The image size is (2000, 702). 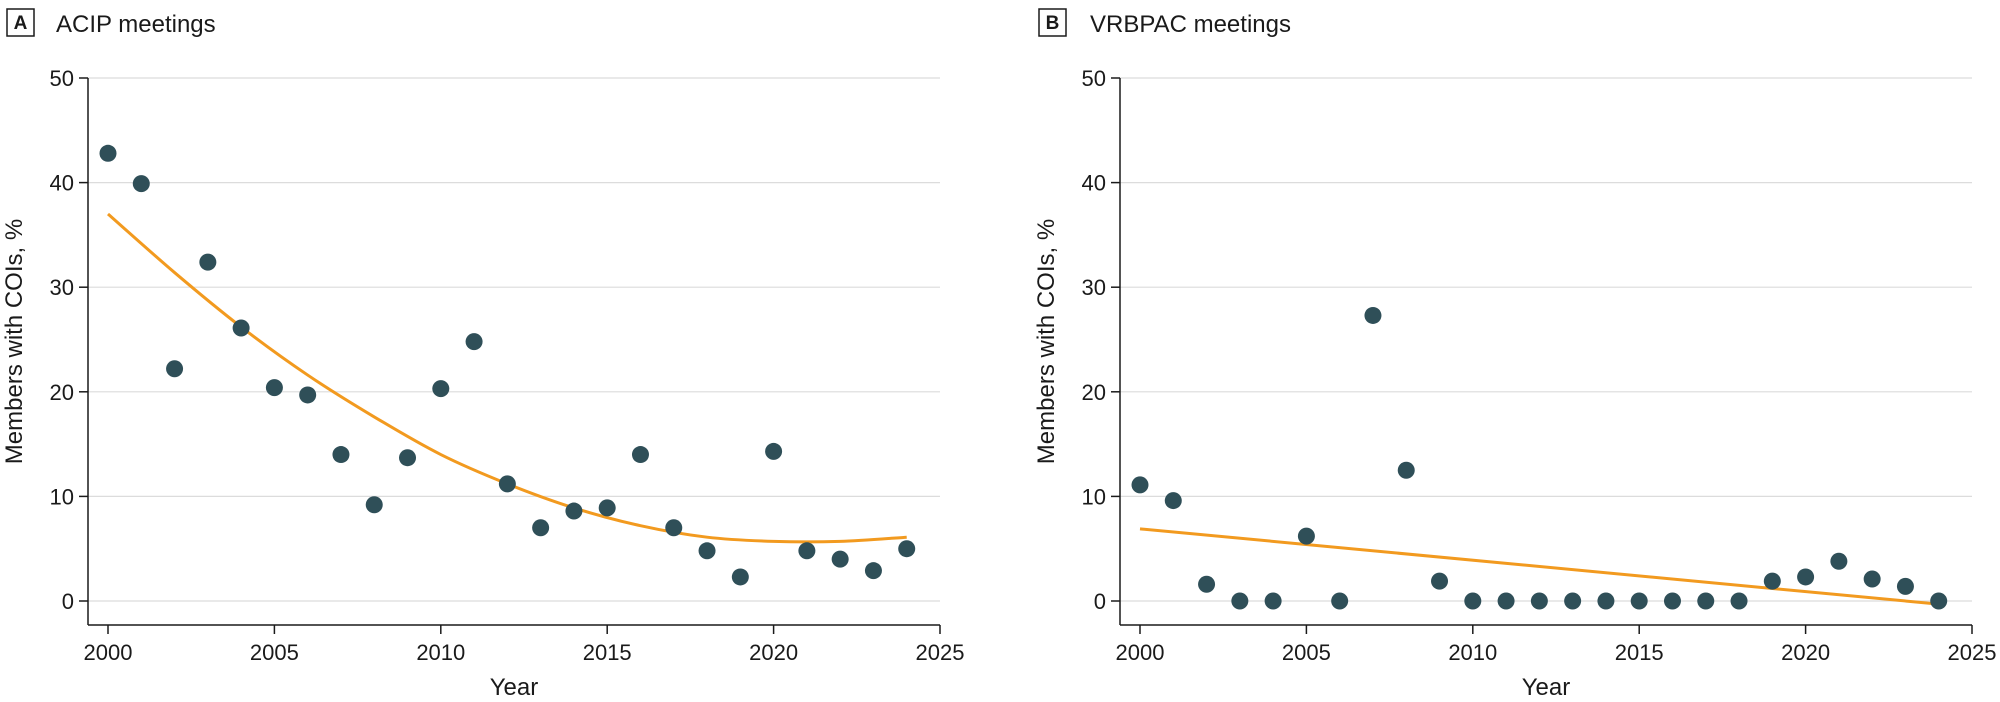 What do you see at coordinates (1556, 645) in the screenshot?
I see `panel-b-x-ticks: 2000 2005 2010 2015 2020 2025` at bounding box center [1556, 645].